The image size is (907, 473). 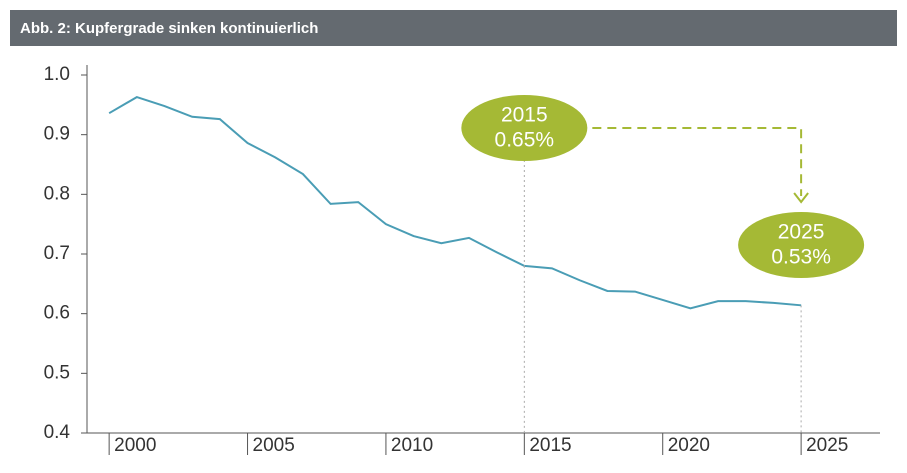 What do you see at coordinates (801, 198) in the screenshot?
I see `arrow-head` at bounding box center [801, 198].